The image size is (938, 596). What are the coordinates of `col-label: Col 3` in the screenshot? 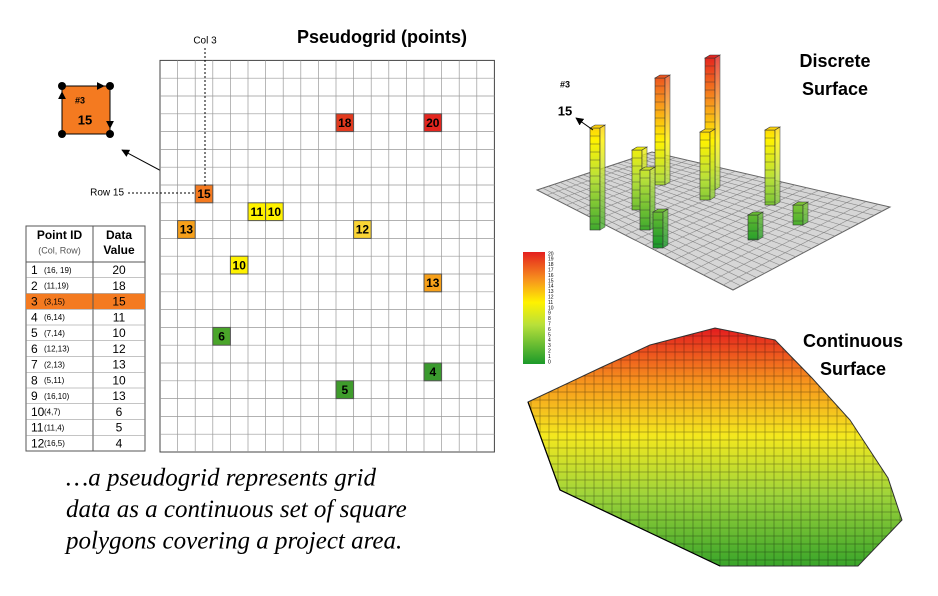 It's located at (205, 41).